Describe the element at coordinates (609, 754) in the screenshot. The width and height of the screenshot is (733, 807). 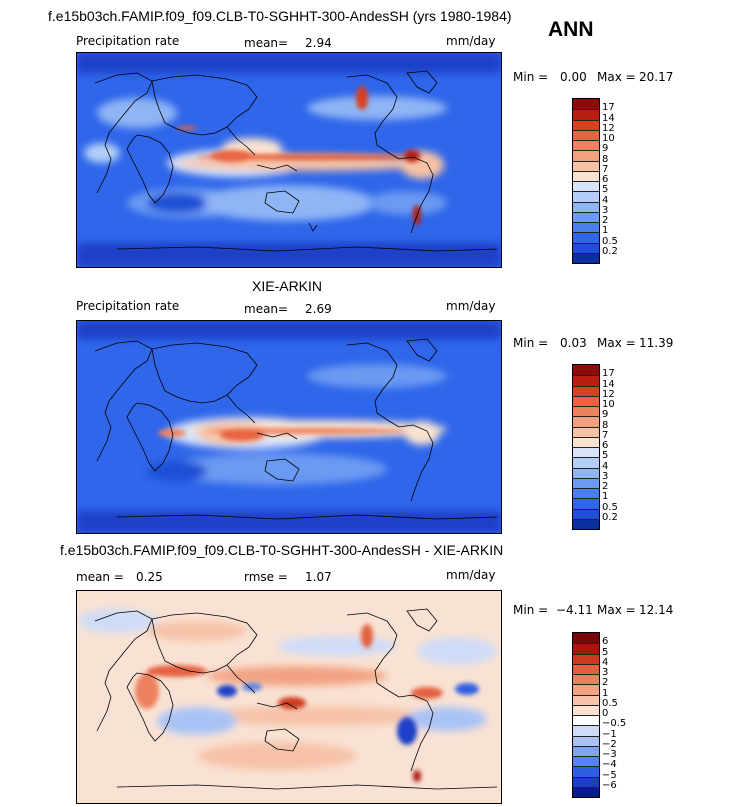
I see `colorbar-tick-label: −3` at that location.